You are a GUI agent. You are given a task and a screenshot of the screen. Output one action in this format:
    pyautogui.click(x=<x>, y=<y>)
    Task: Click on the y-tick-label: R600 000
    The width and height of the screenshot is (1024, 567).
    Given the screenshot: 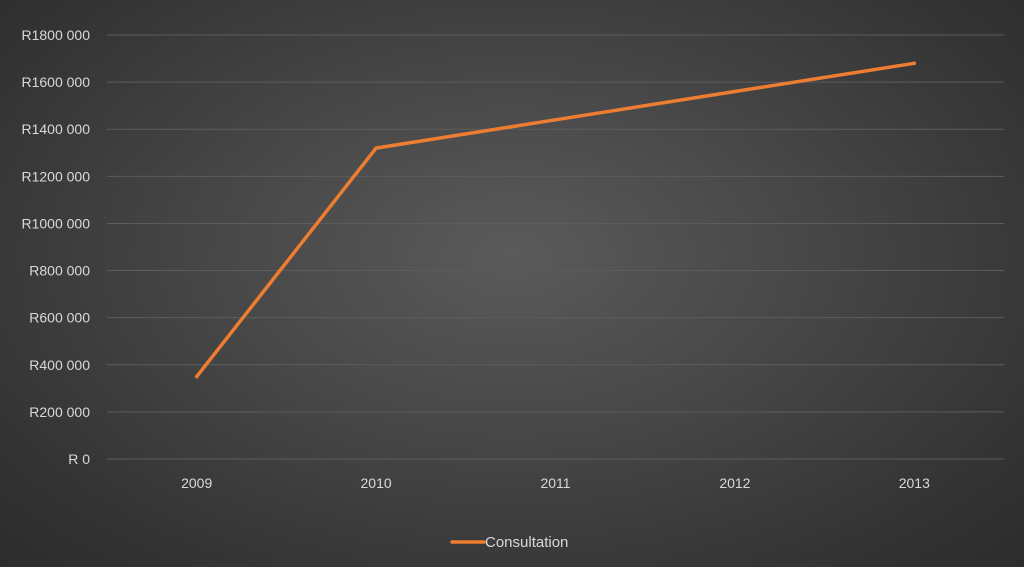 What is the action you would take?
    pyautogui.click(x=59, y=318)
    